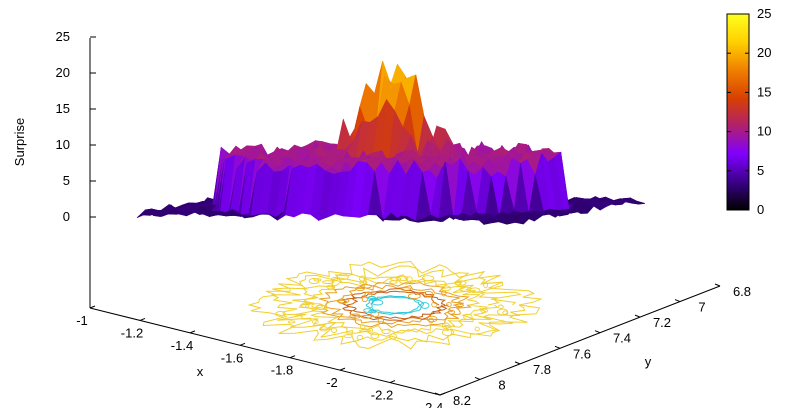 Image resolution: width=791 pixels, height=408 pixels. What do you see at coordinates (232, 357) in the screenshot?
I see `x-tick-label: -1.6` at bounding box center [232, 357].